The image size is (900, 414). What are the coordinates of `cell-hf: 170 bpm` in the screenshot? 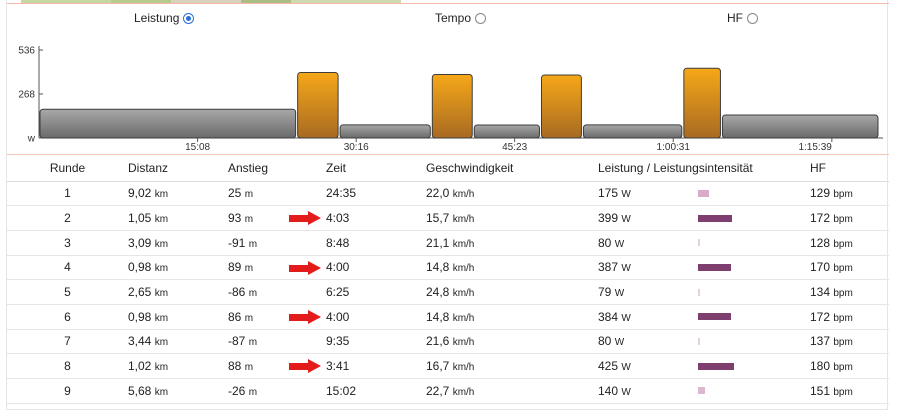 It's located at (849, 268).